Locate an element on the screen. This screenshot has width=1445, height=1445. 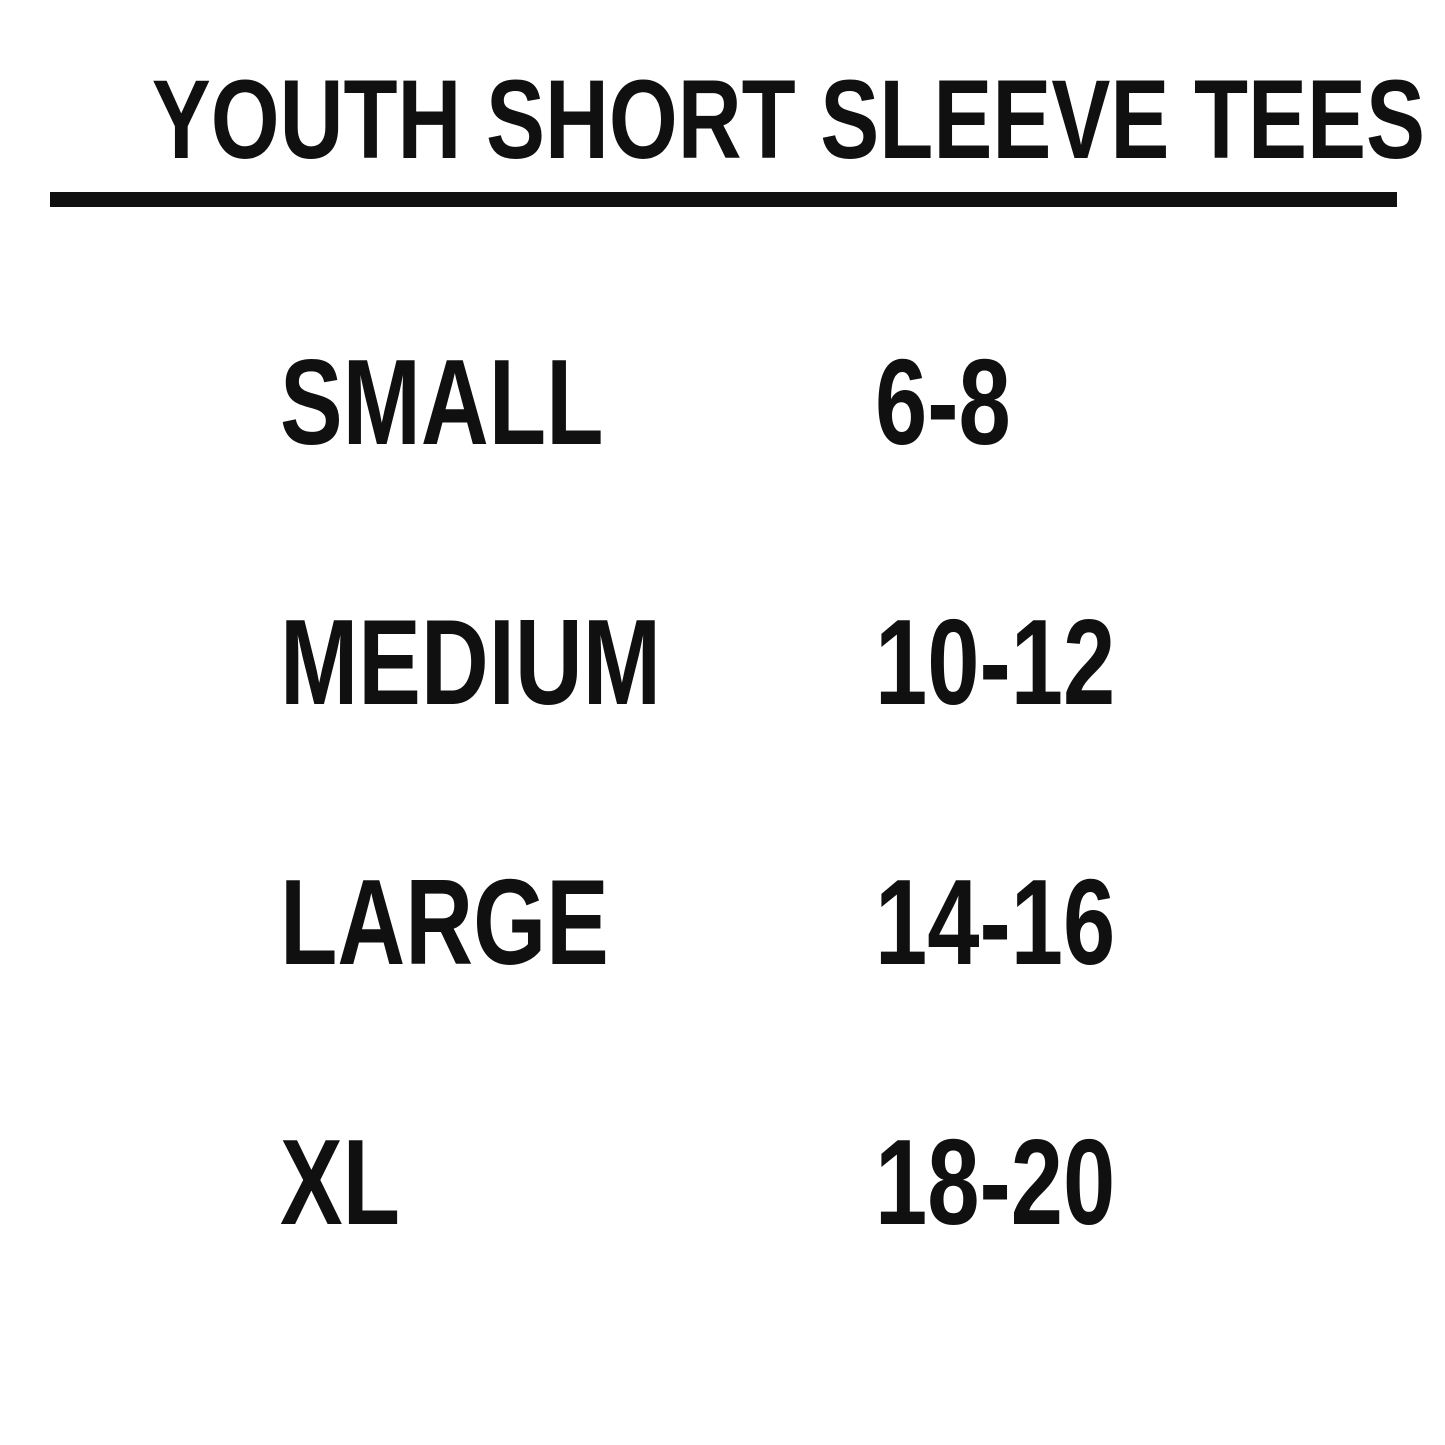
size-name-medium: MEDIUM is located at coordinates (470, 662).